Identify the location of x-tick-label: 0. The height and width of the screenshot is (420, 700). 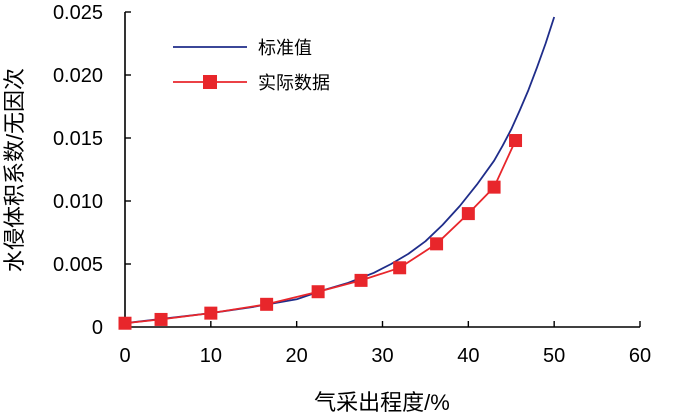
(124, 356).